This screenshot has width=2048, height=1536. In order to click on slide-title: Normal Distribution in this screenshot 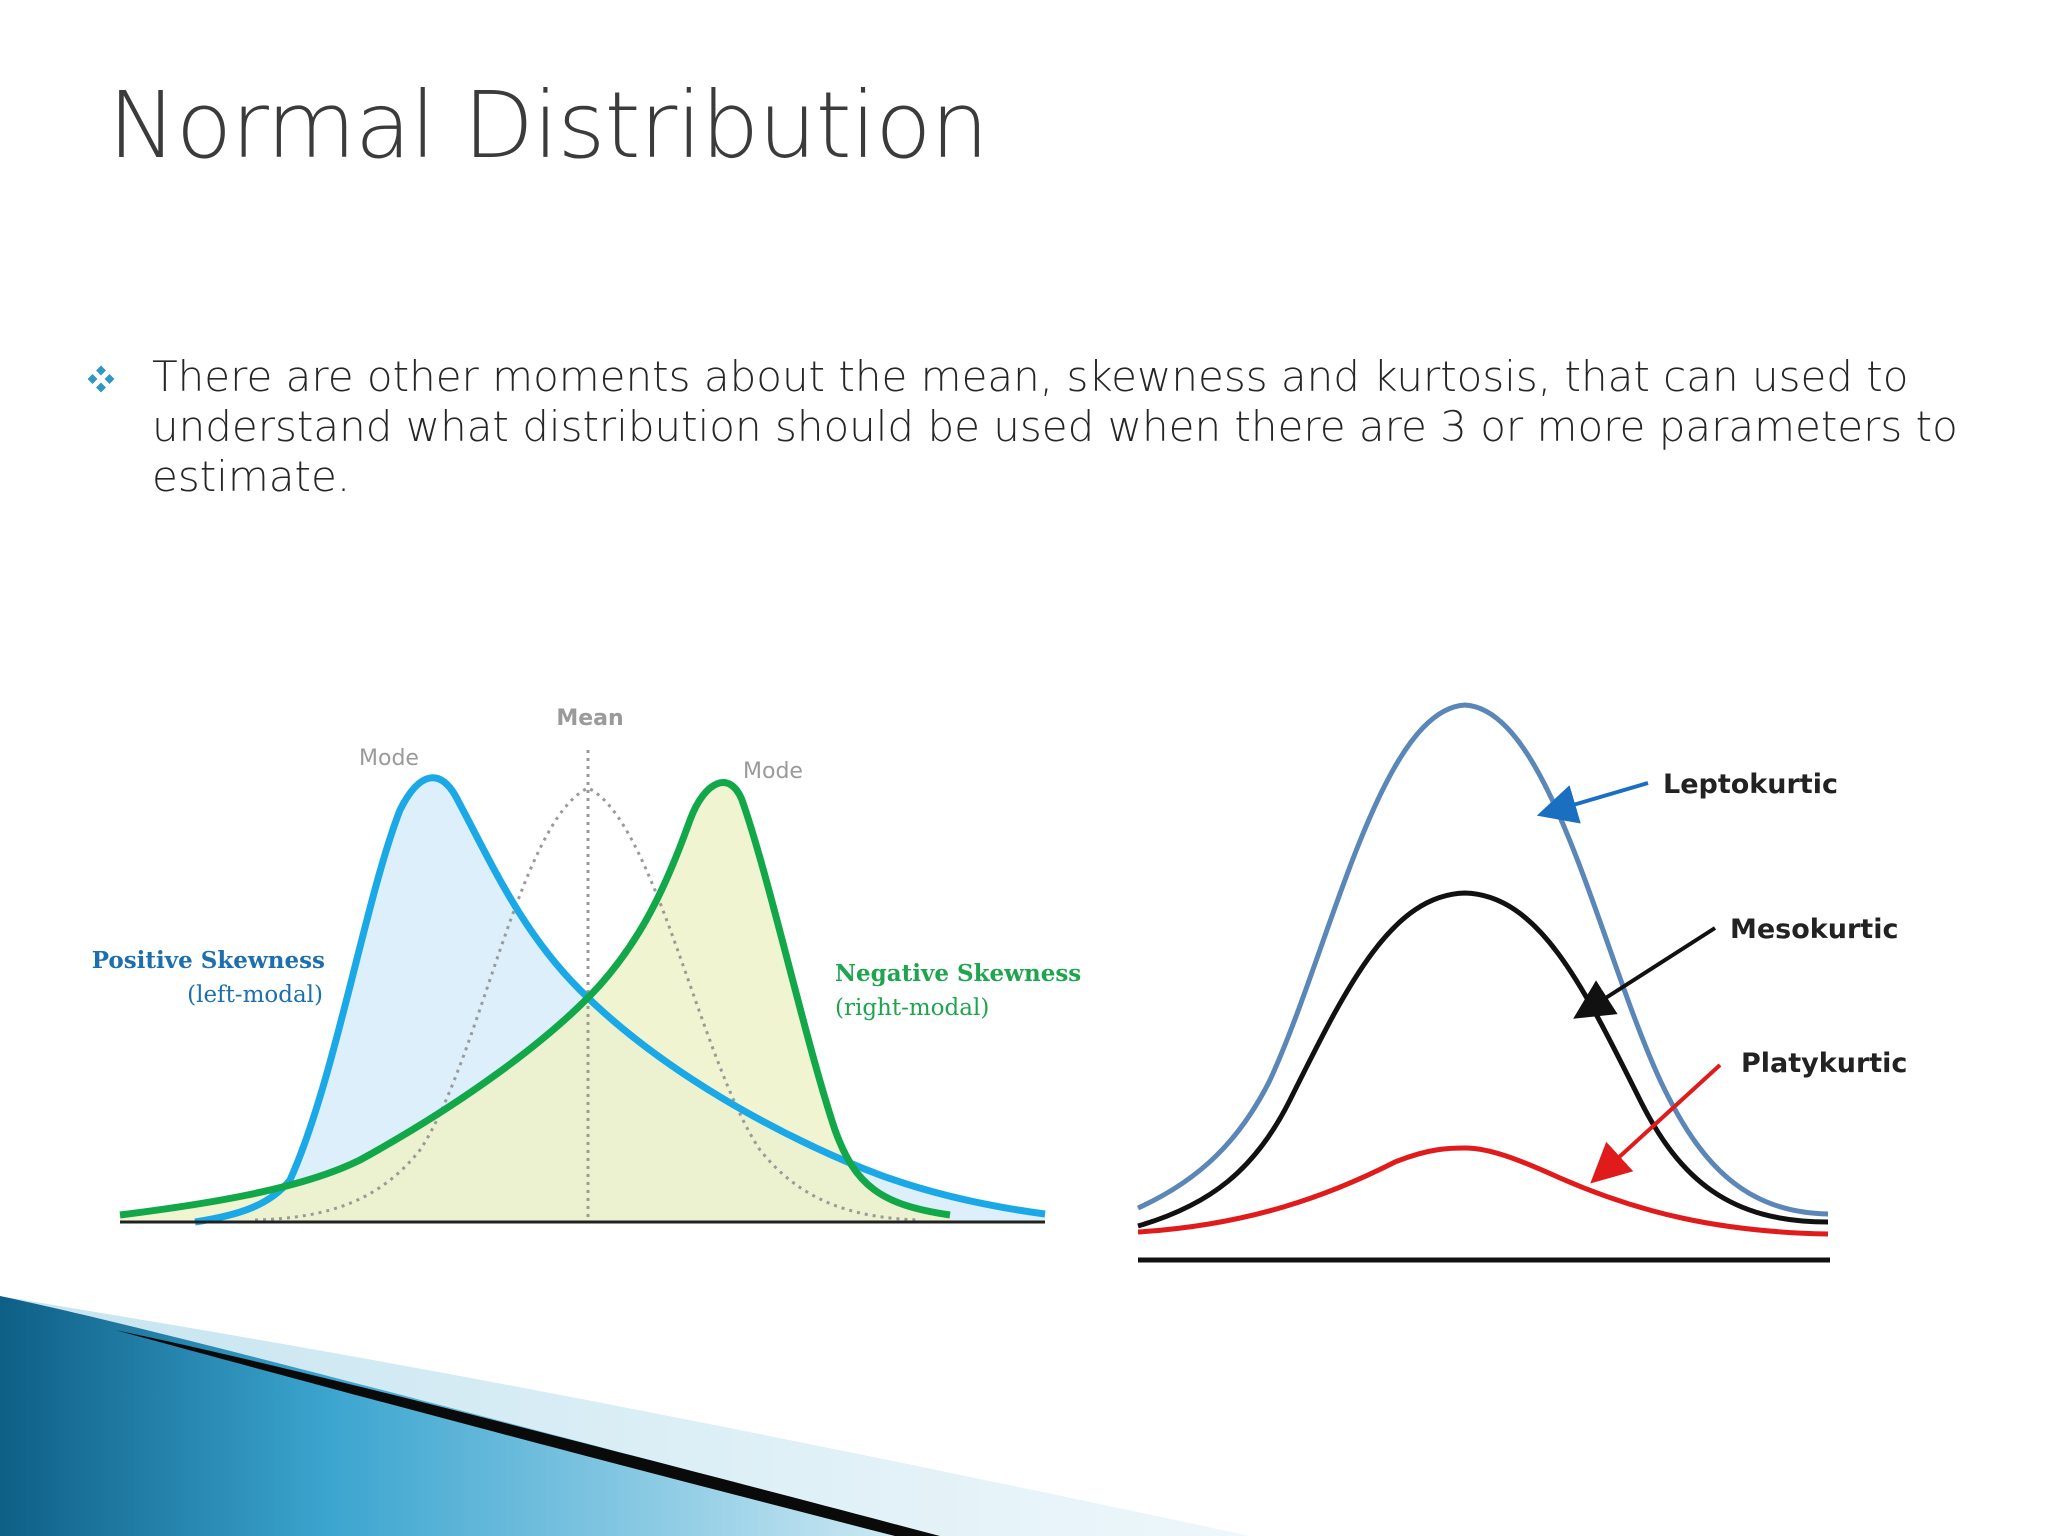, I will do `click(548, 125)`.